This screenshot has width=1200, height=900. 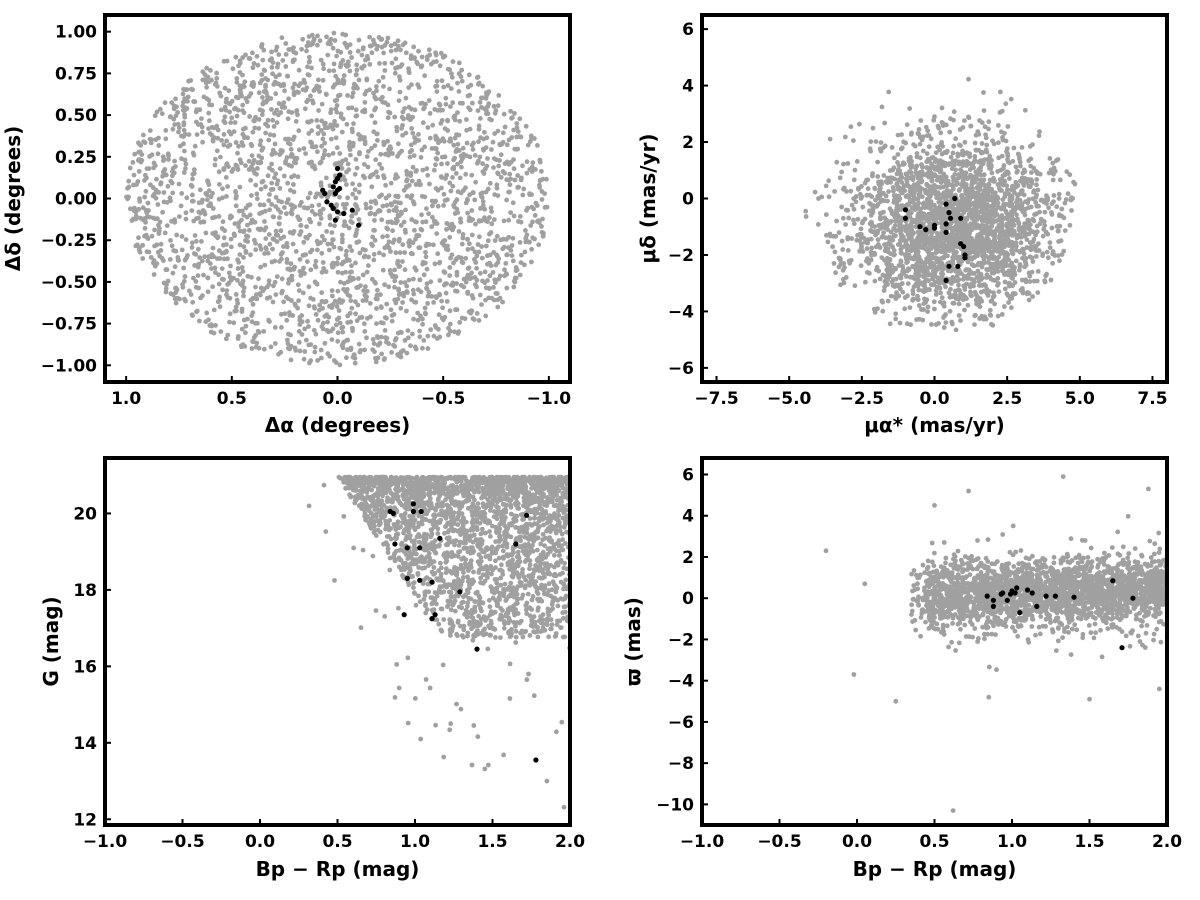 What do you see at coordinates (76, 116) in the screenshot?
I see `y-tick-label: 0.50` at bounding box center [76, 116].